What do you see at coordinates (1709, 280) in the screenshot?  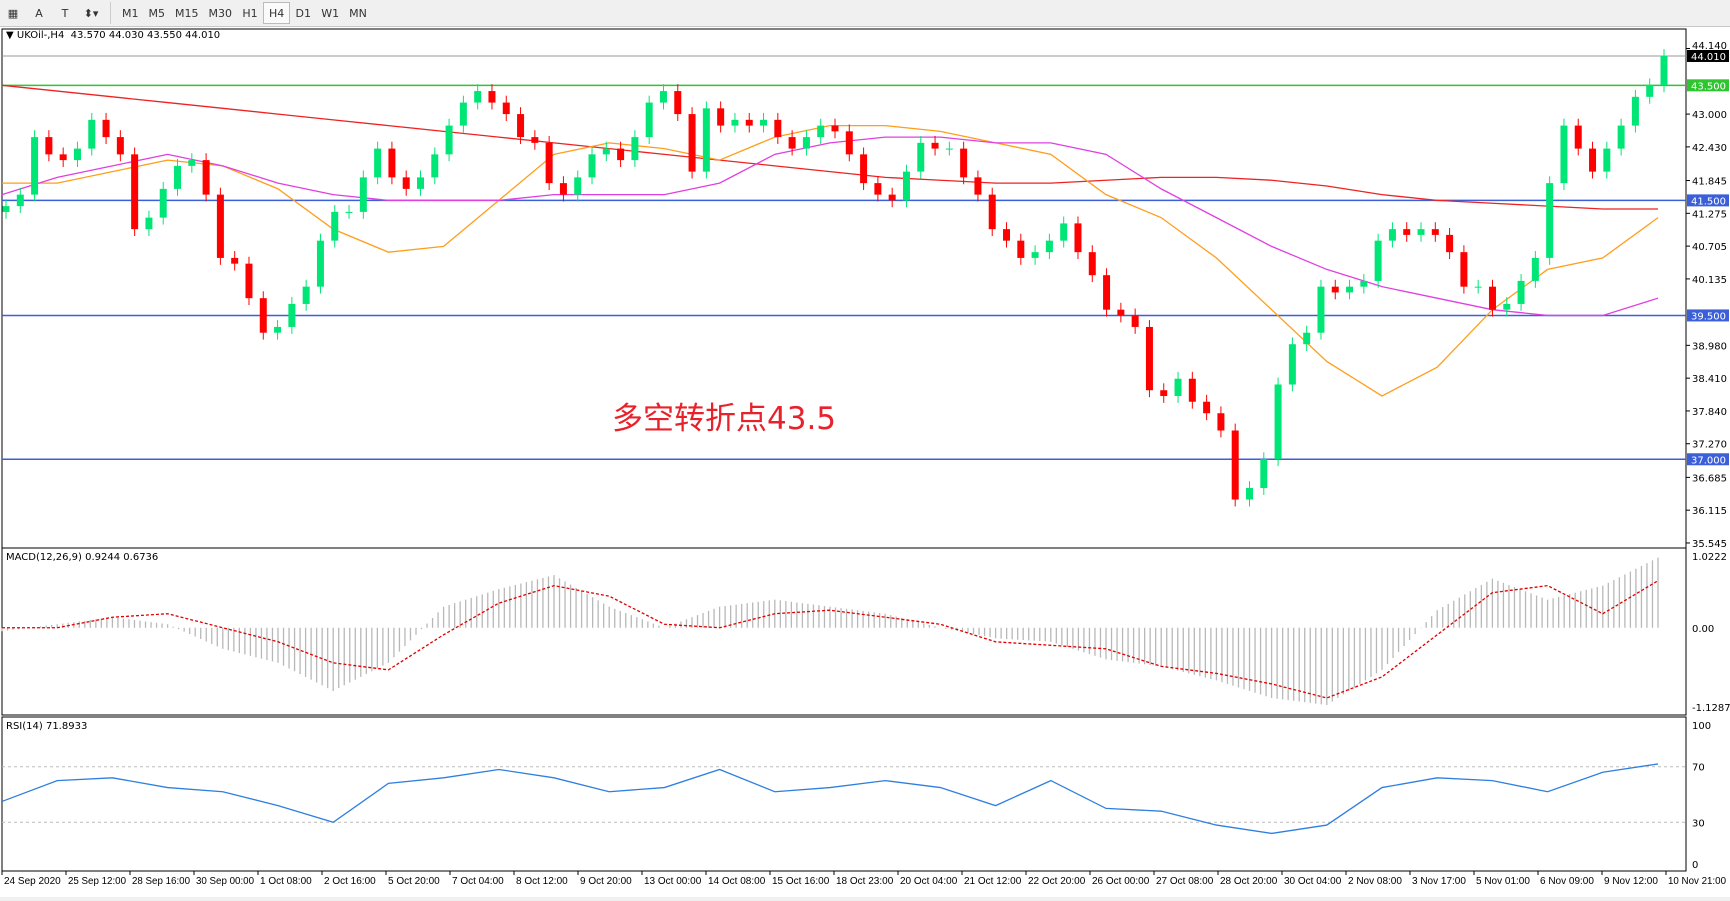 I see `price-tick-label: 40.135` at bounding box center [1709, 280].